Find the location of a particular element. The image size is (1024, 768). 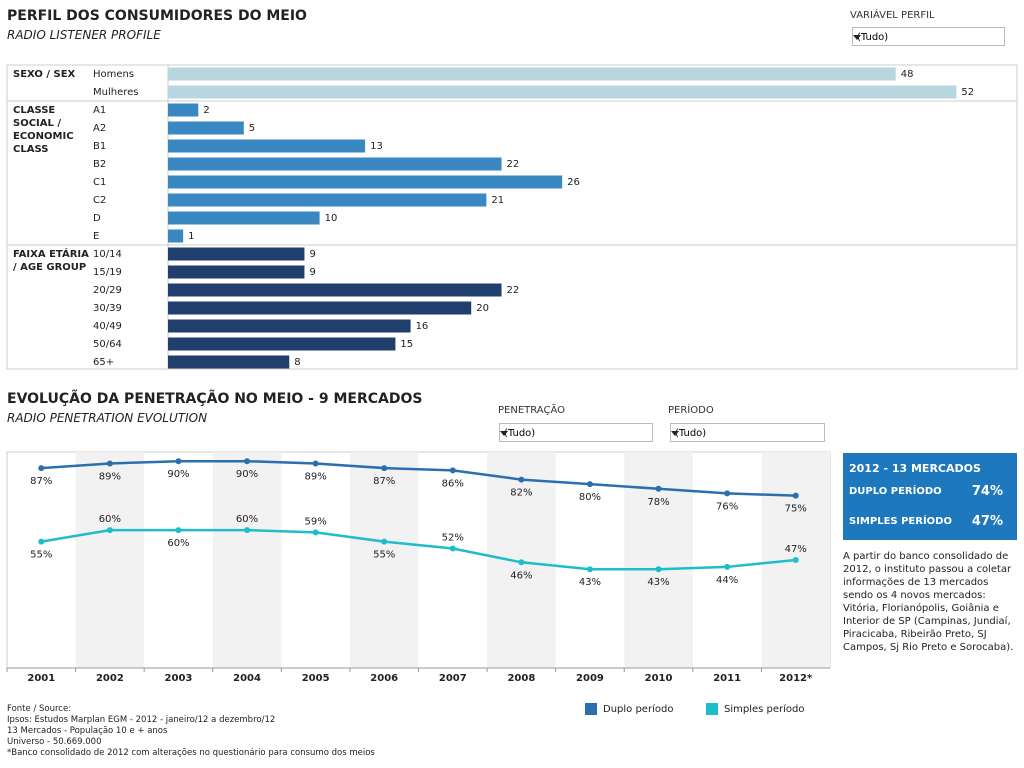

category-label: D is located at coordinates (97, 218).